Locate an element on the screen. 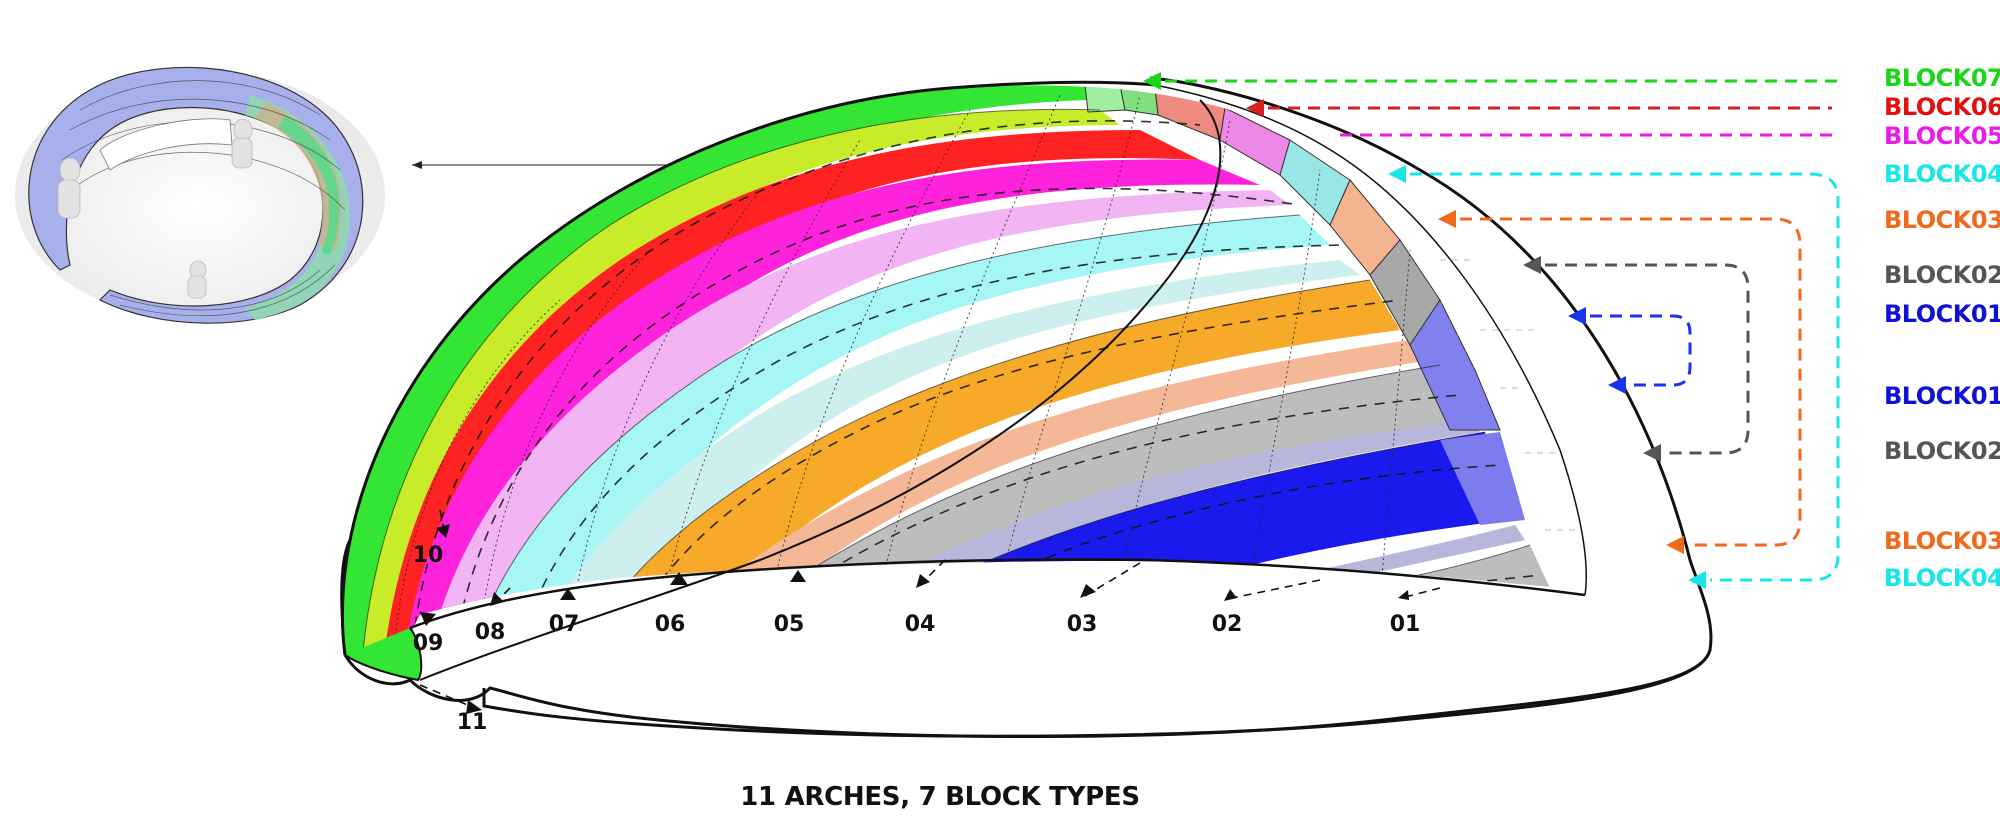 The width and height of the screenshot is (2000, 829). pavilion-thumbnail-render is located at coordinates (200, 195).